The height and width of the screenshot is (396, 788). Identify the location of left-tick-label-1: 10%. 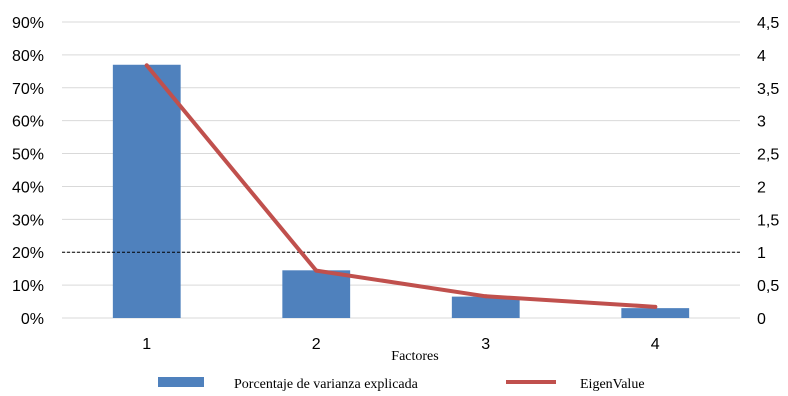
(28, 286).